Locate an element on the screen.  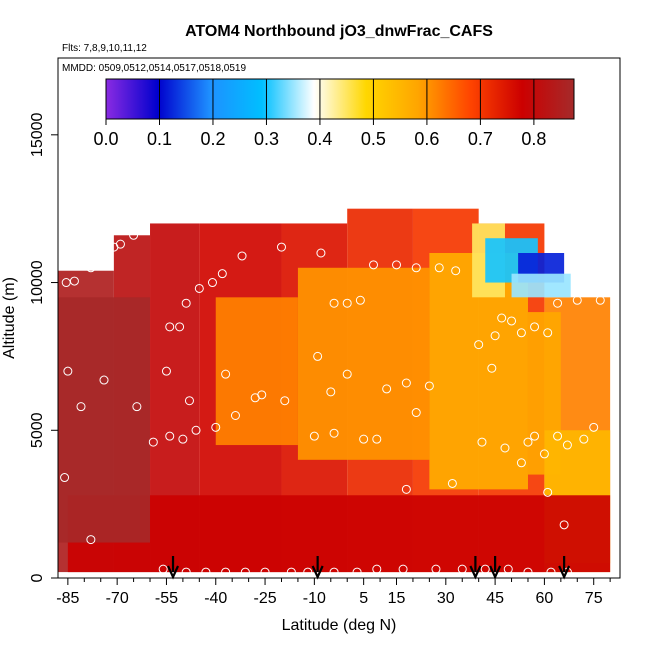
x-tick-label: 15 is located at coordinates (397, 598).